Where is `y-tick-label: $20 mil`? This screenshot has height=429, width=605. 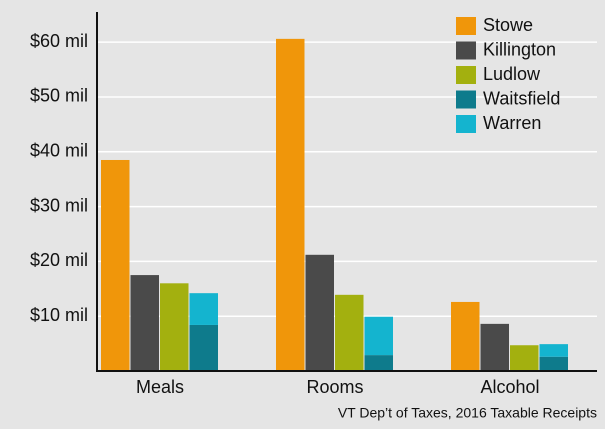
y-tick-label: $20 mil is located at coordinates (59, 260).